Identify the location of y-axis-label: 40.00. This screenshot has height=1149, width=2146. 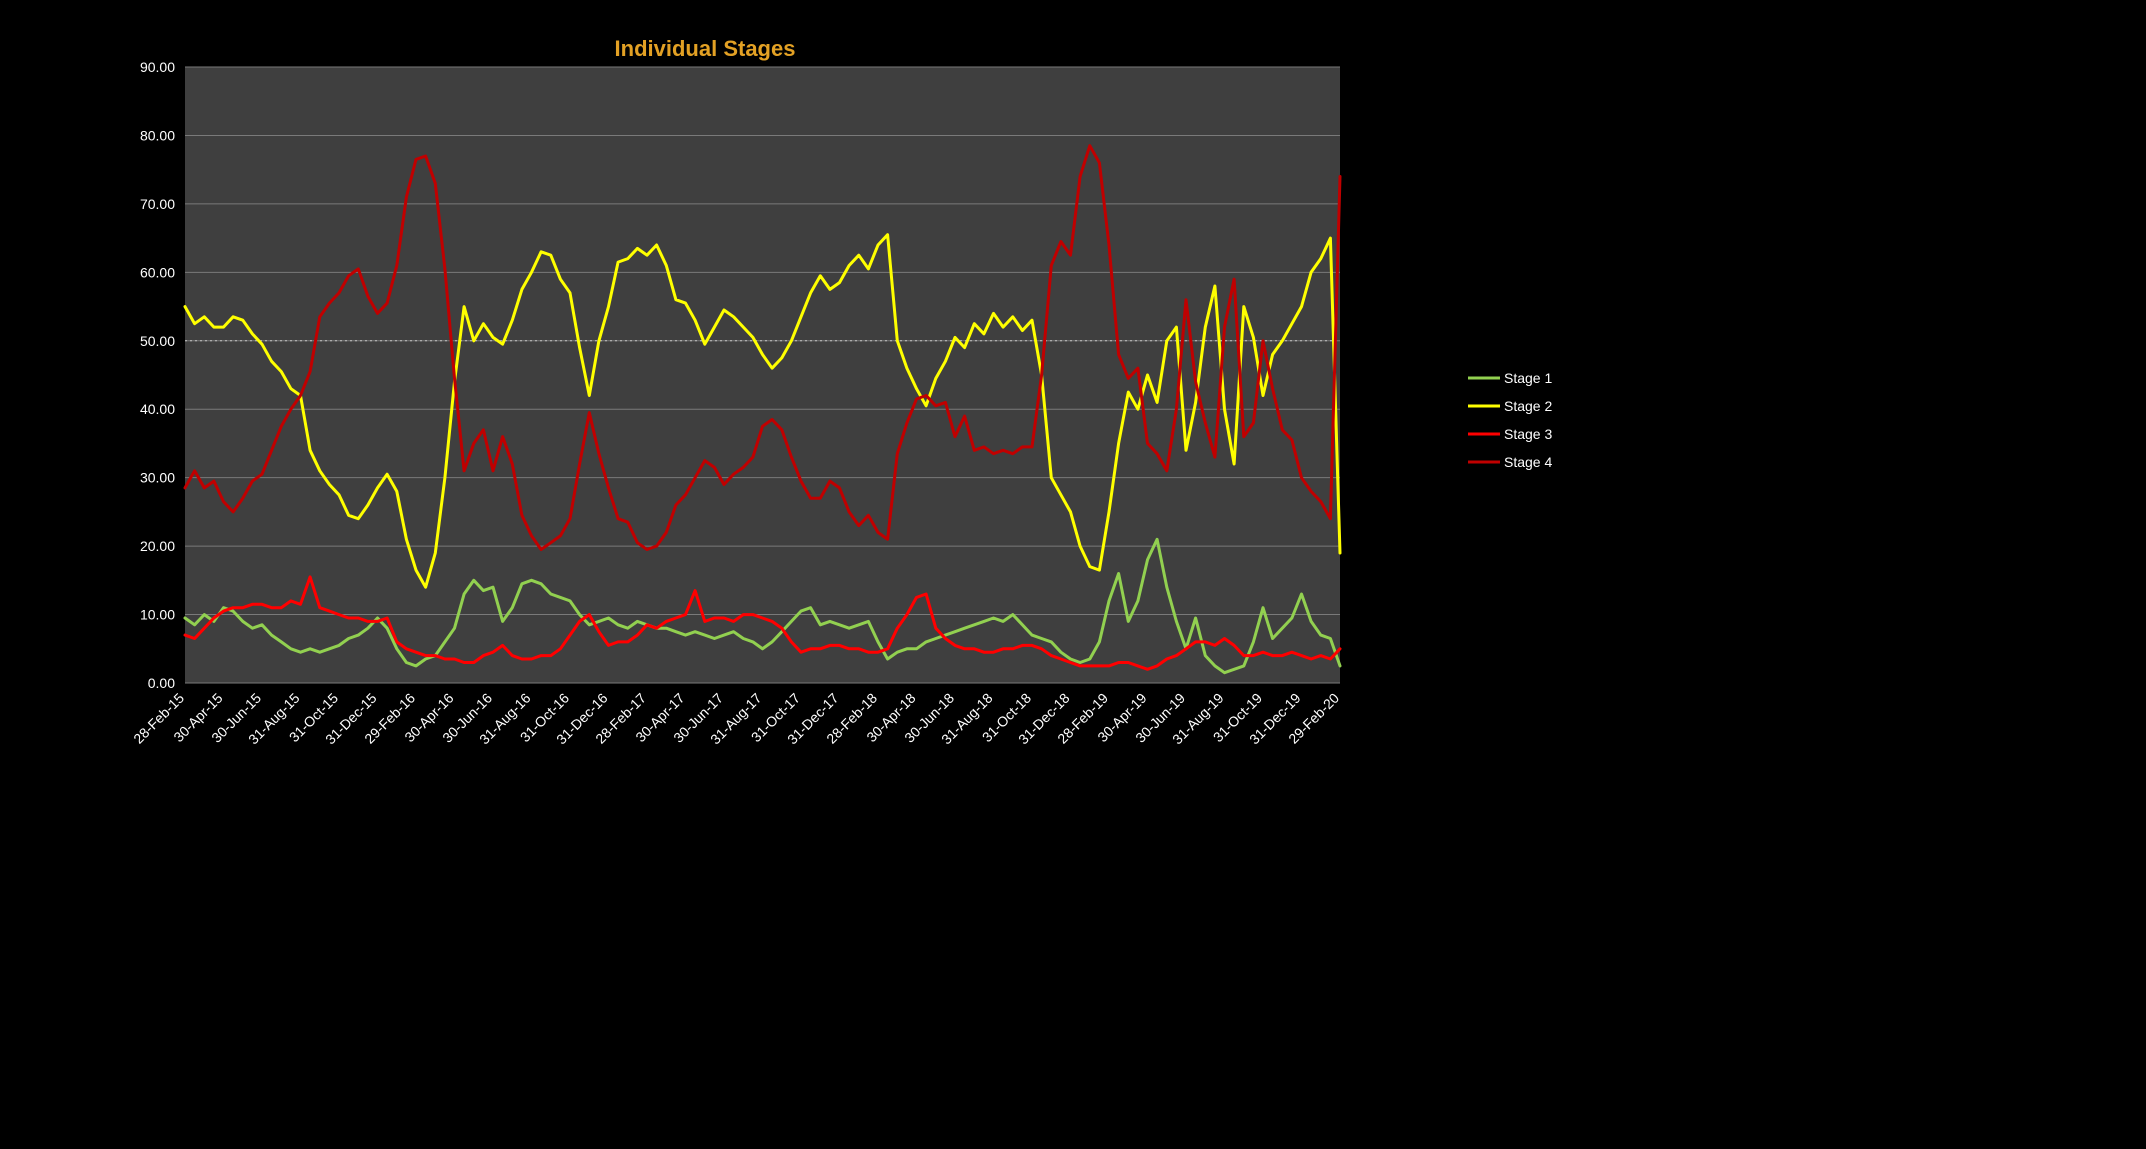
(157, 409).